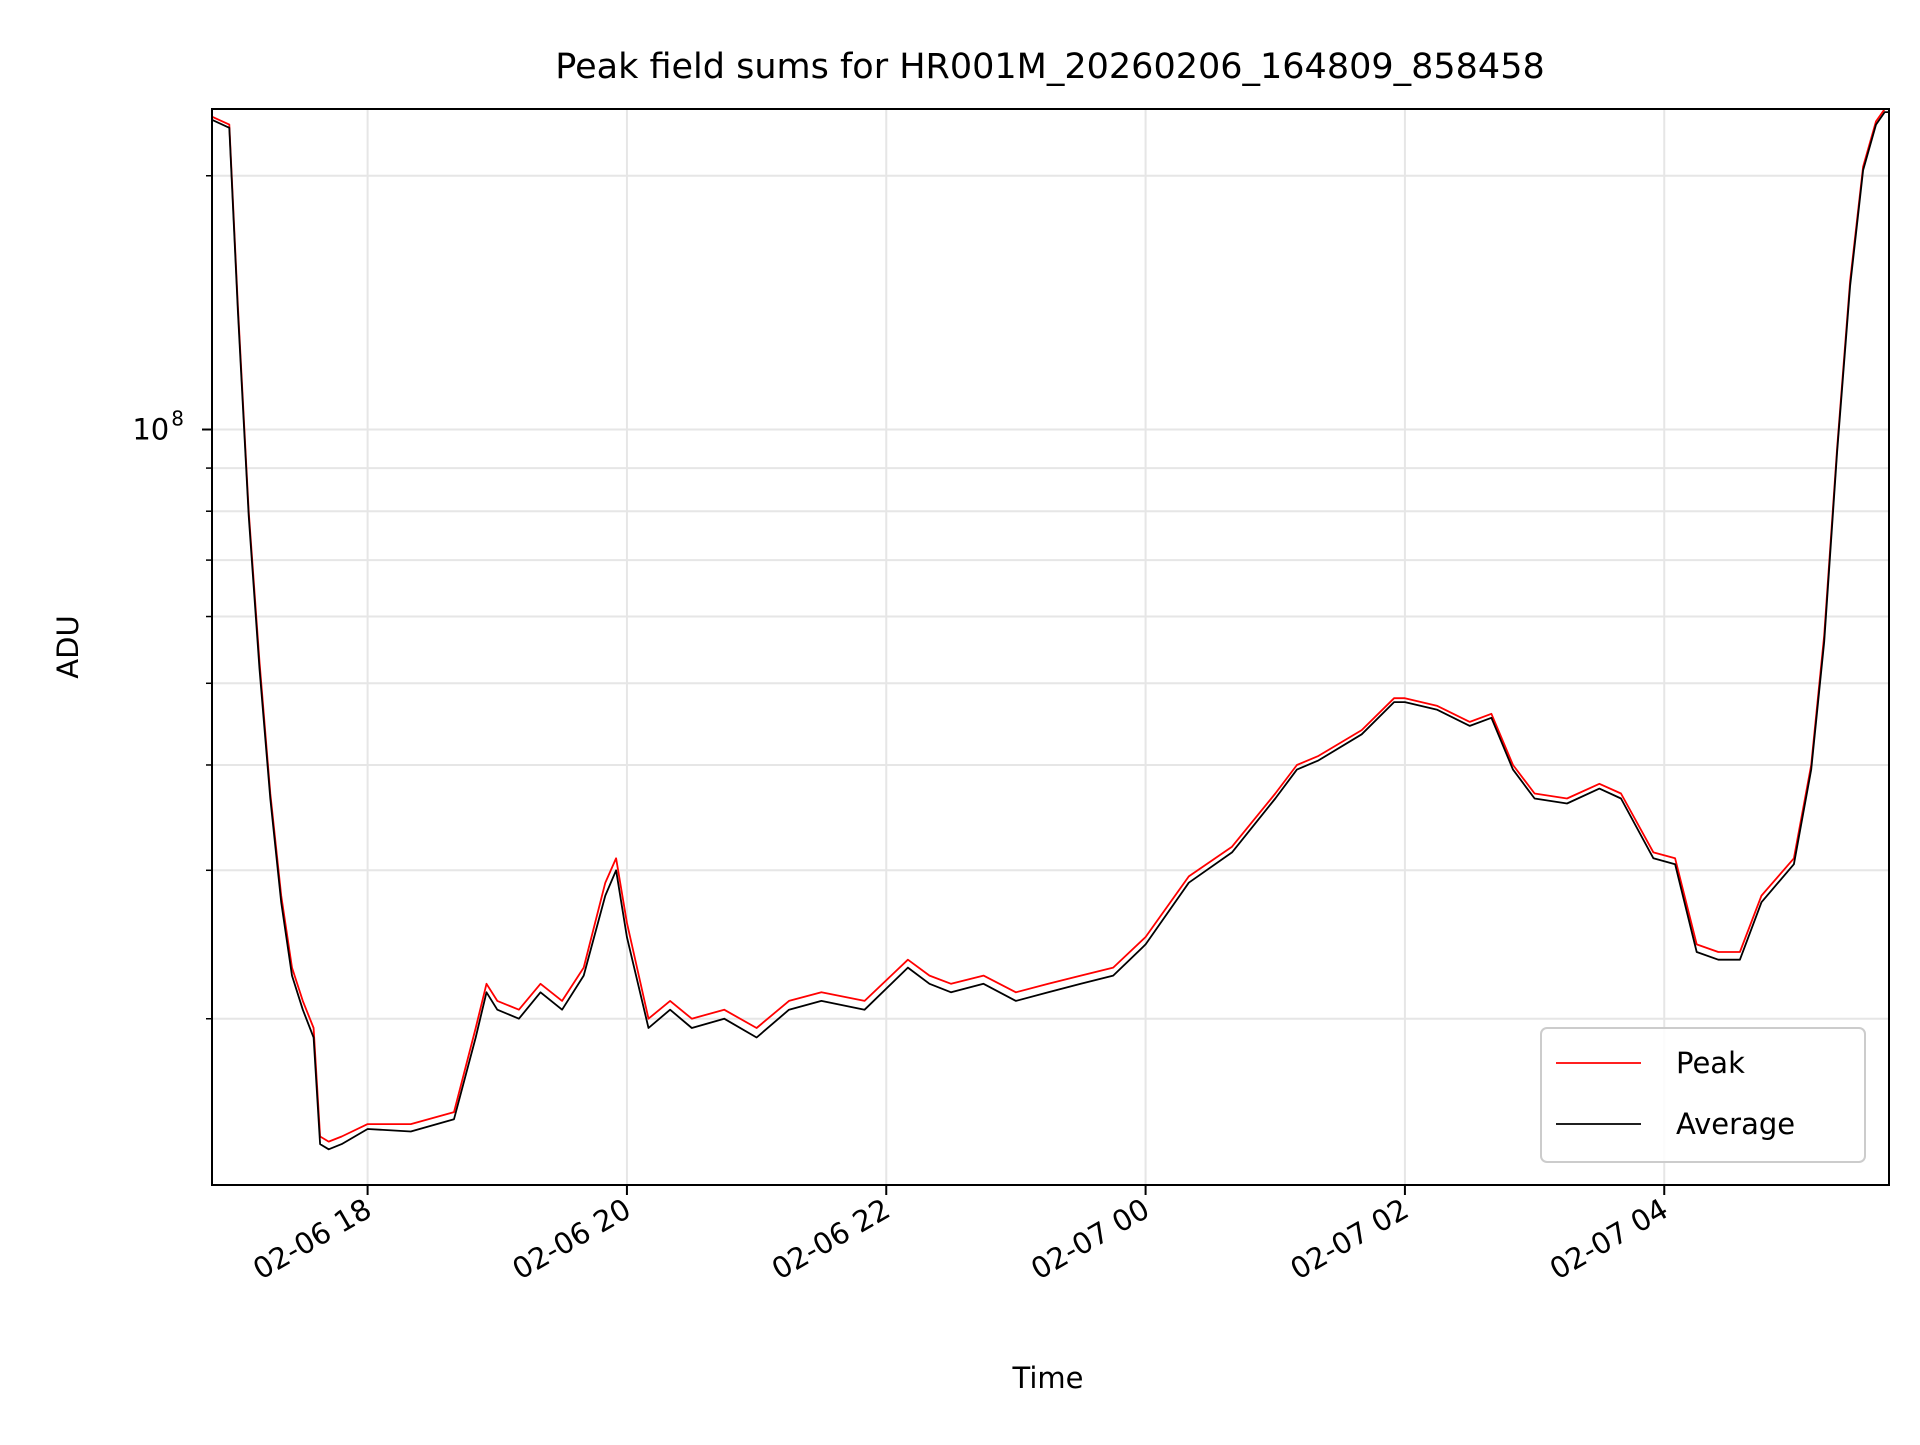  I want to click on x-axis-label: Time, so click(1048, 1378).